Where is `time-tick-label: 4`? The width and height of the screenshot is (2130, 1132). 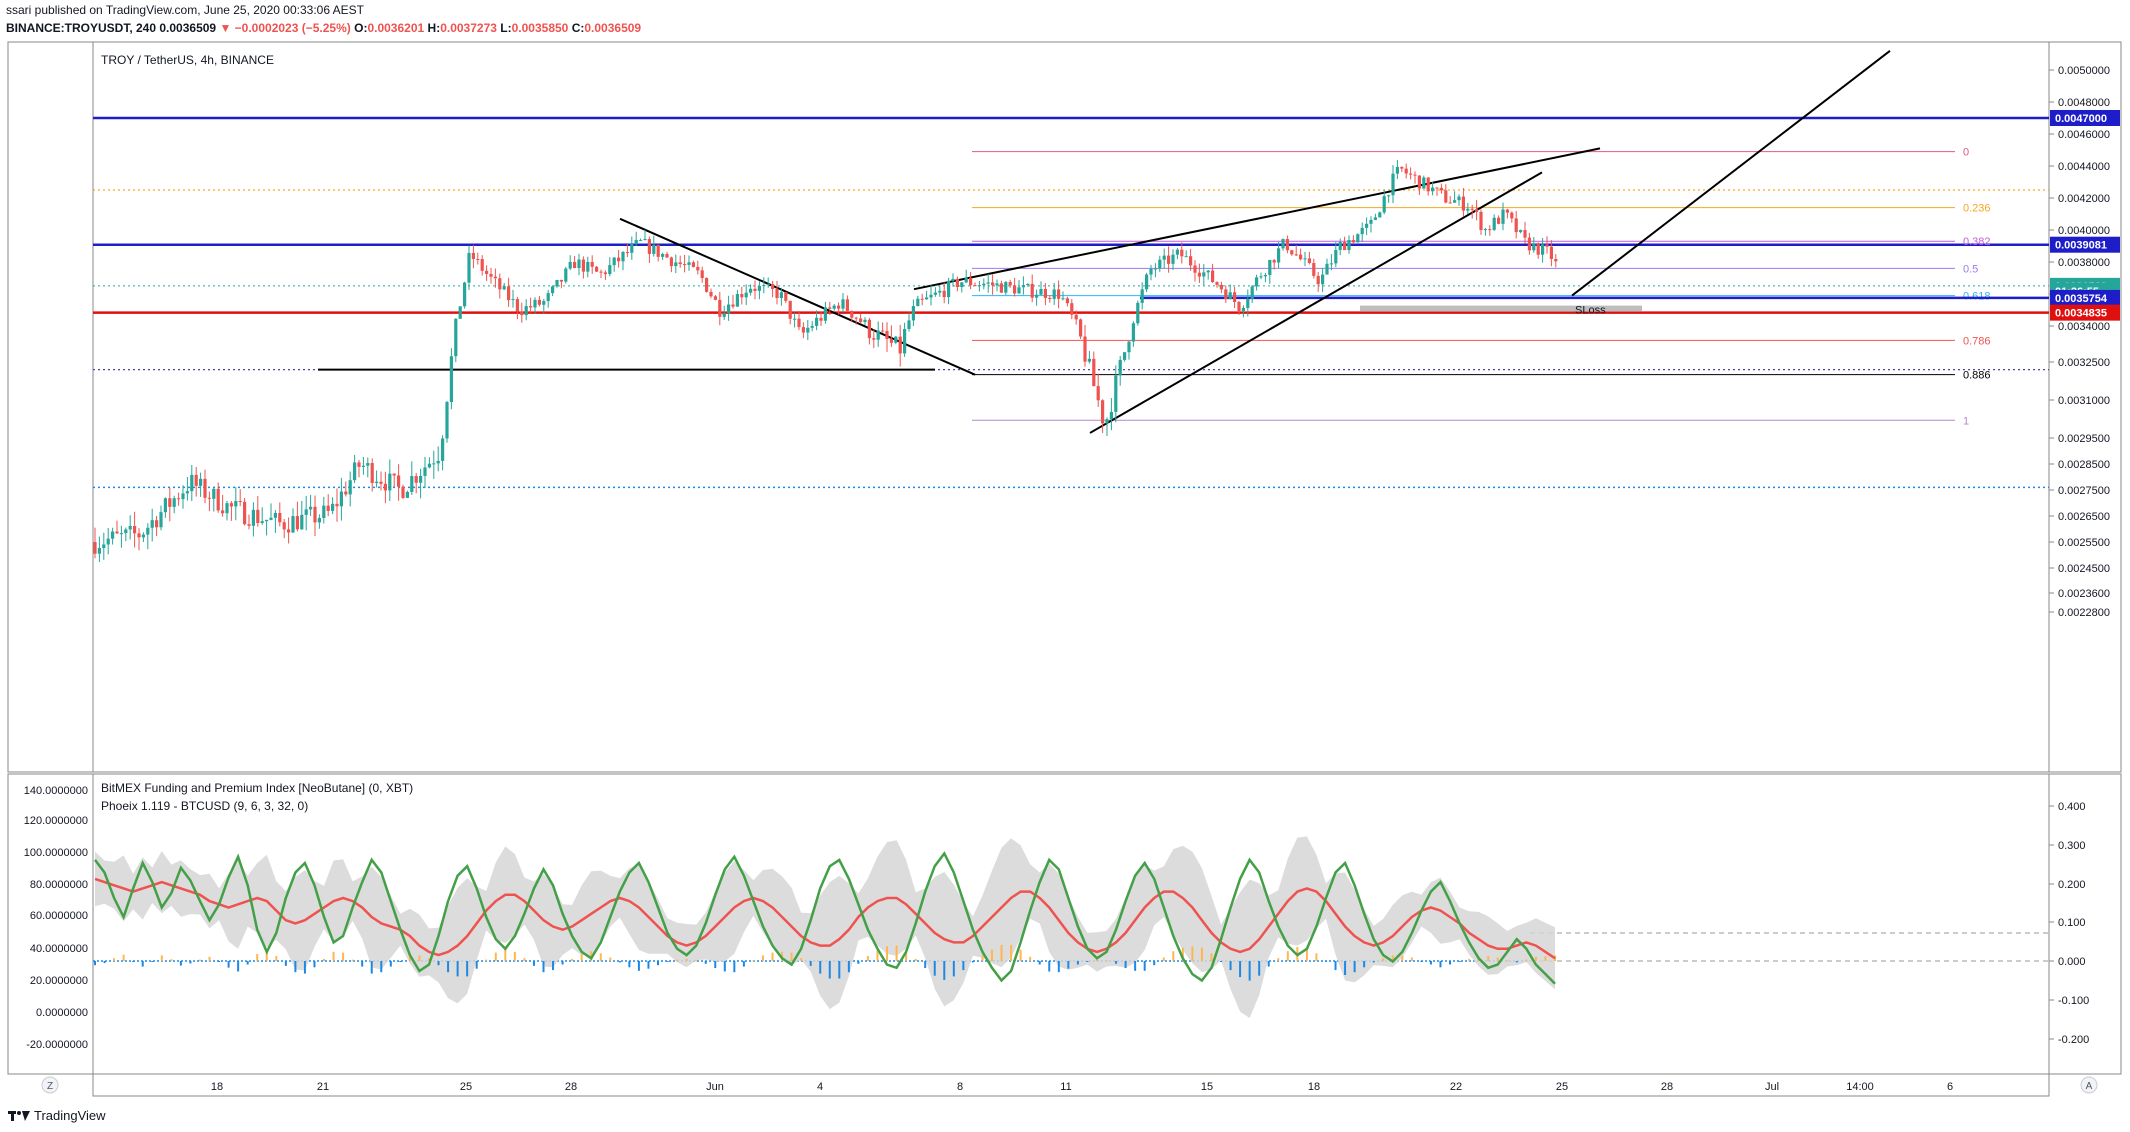
time-tick-label: 4 is located at coordinates (820, 1087).